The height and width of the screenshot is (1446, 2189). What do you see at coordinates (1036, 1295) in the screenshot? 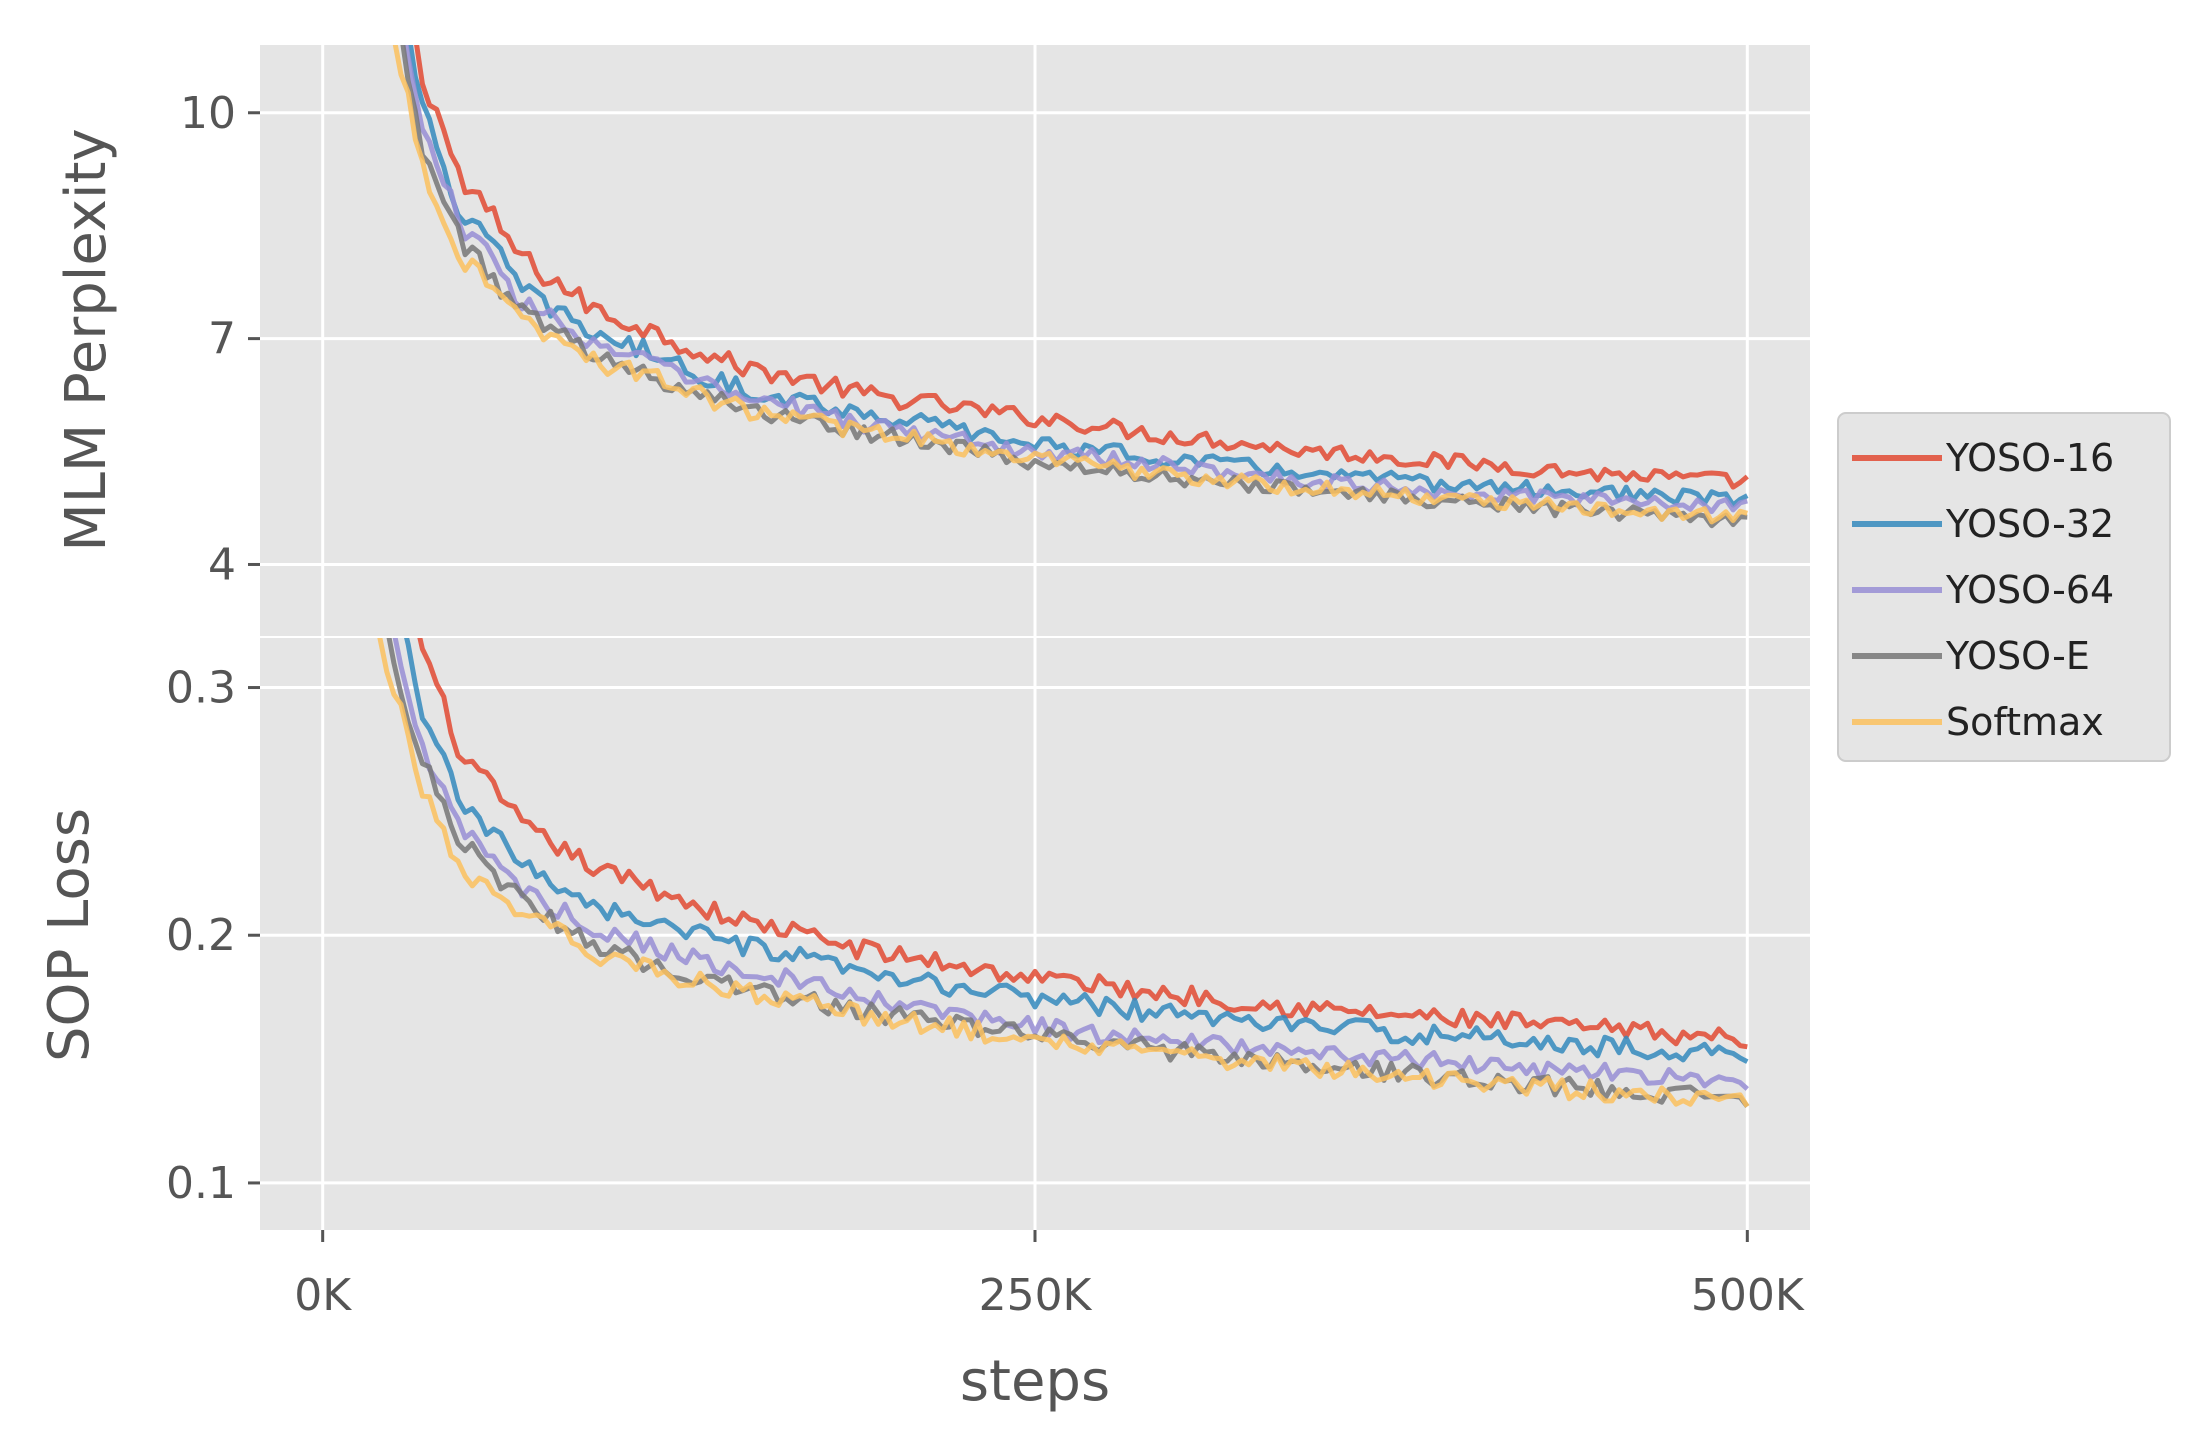
I see `x-tick-label: 250K` at bounding box center [1036, 1295].